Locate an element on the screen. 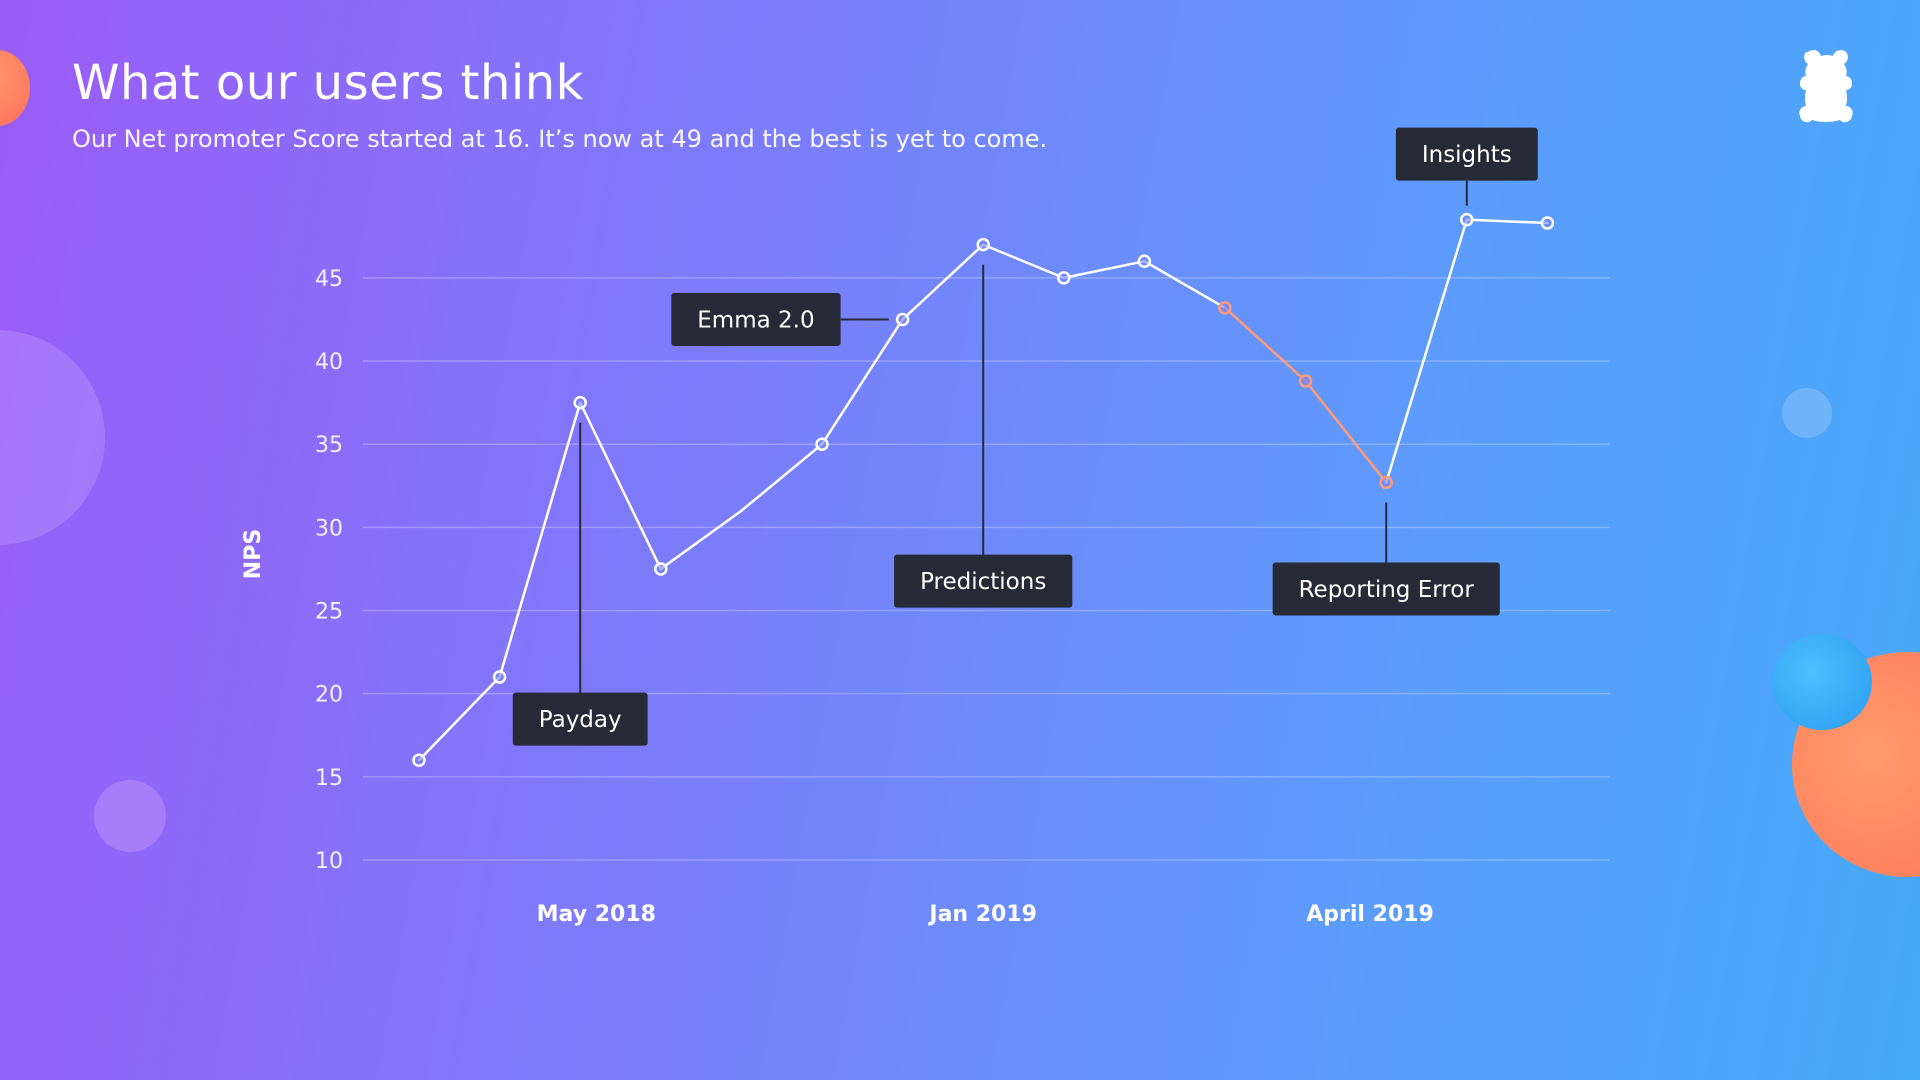  annotation-label: Predictions is located at coordinates (983, 582).